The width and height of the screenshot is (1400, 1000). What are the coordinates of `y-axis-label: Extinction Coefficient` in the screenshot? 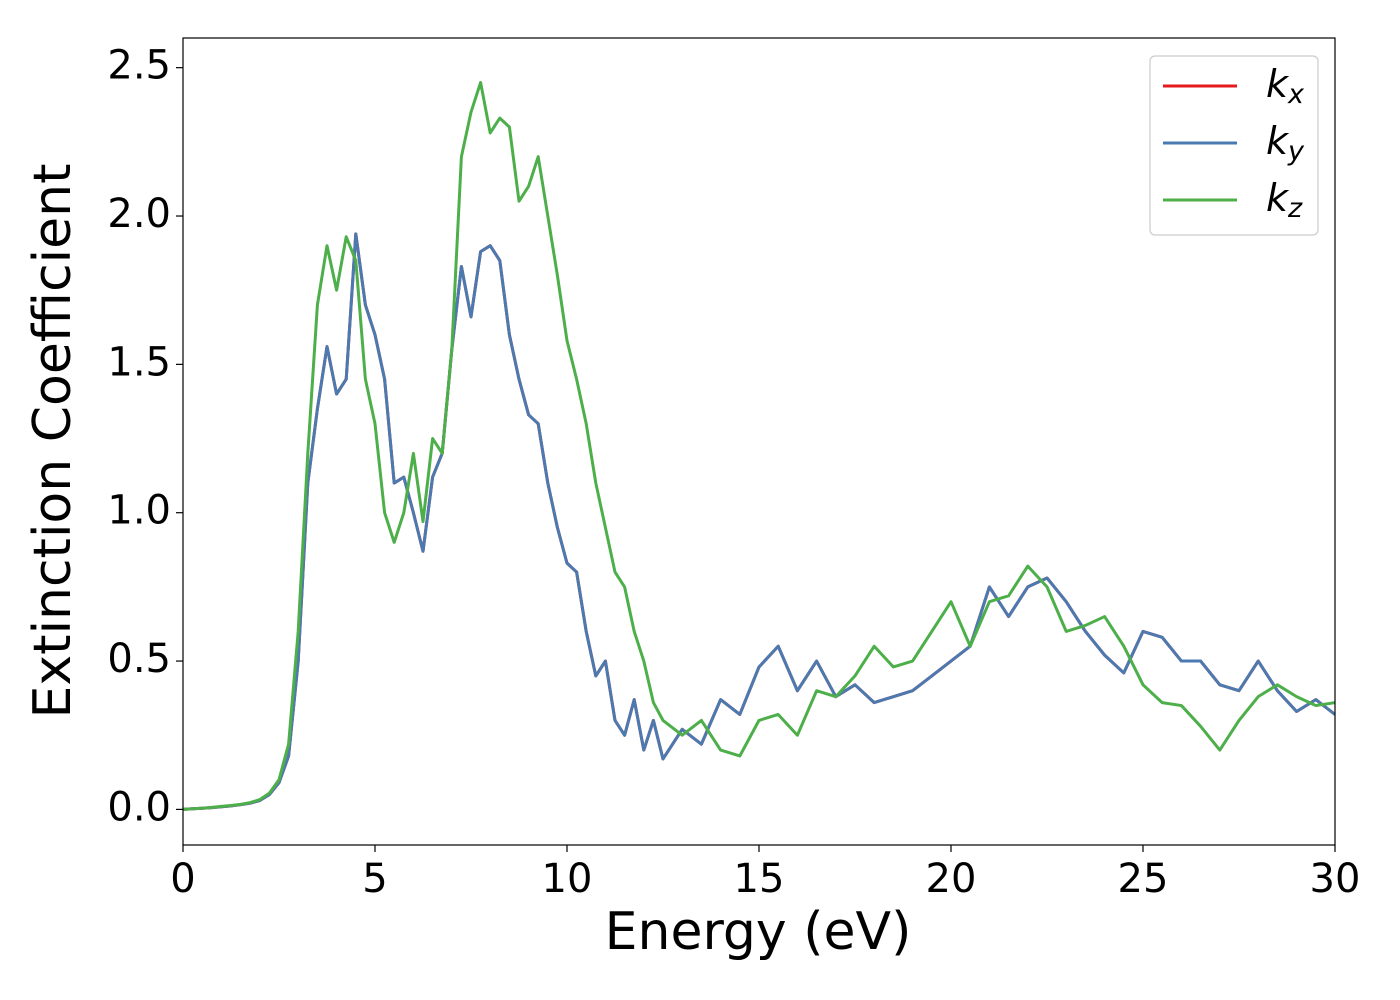 It's located at (53, 441).